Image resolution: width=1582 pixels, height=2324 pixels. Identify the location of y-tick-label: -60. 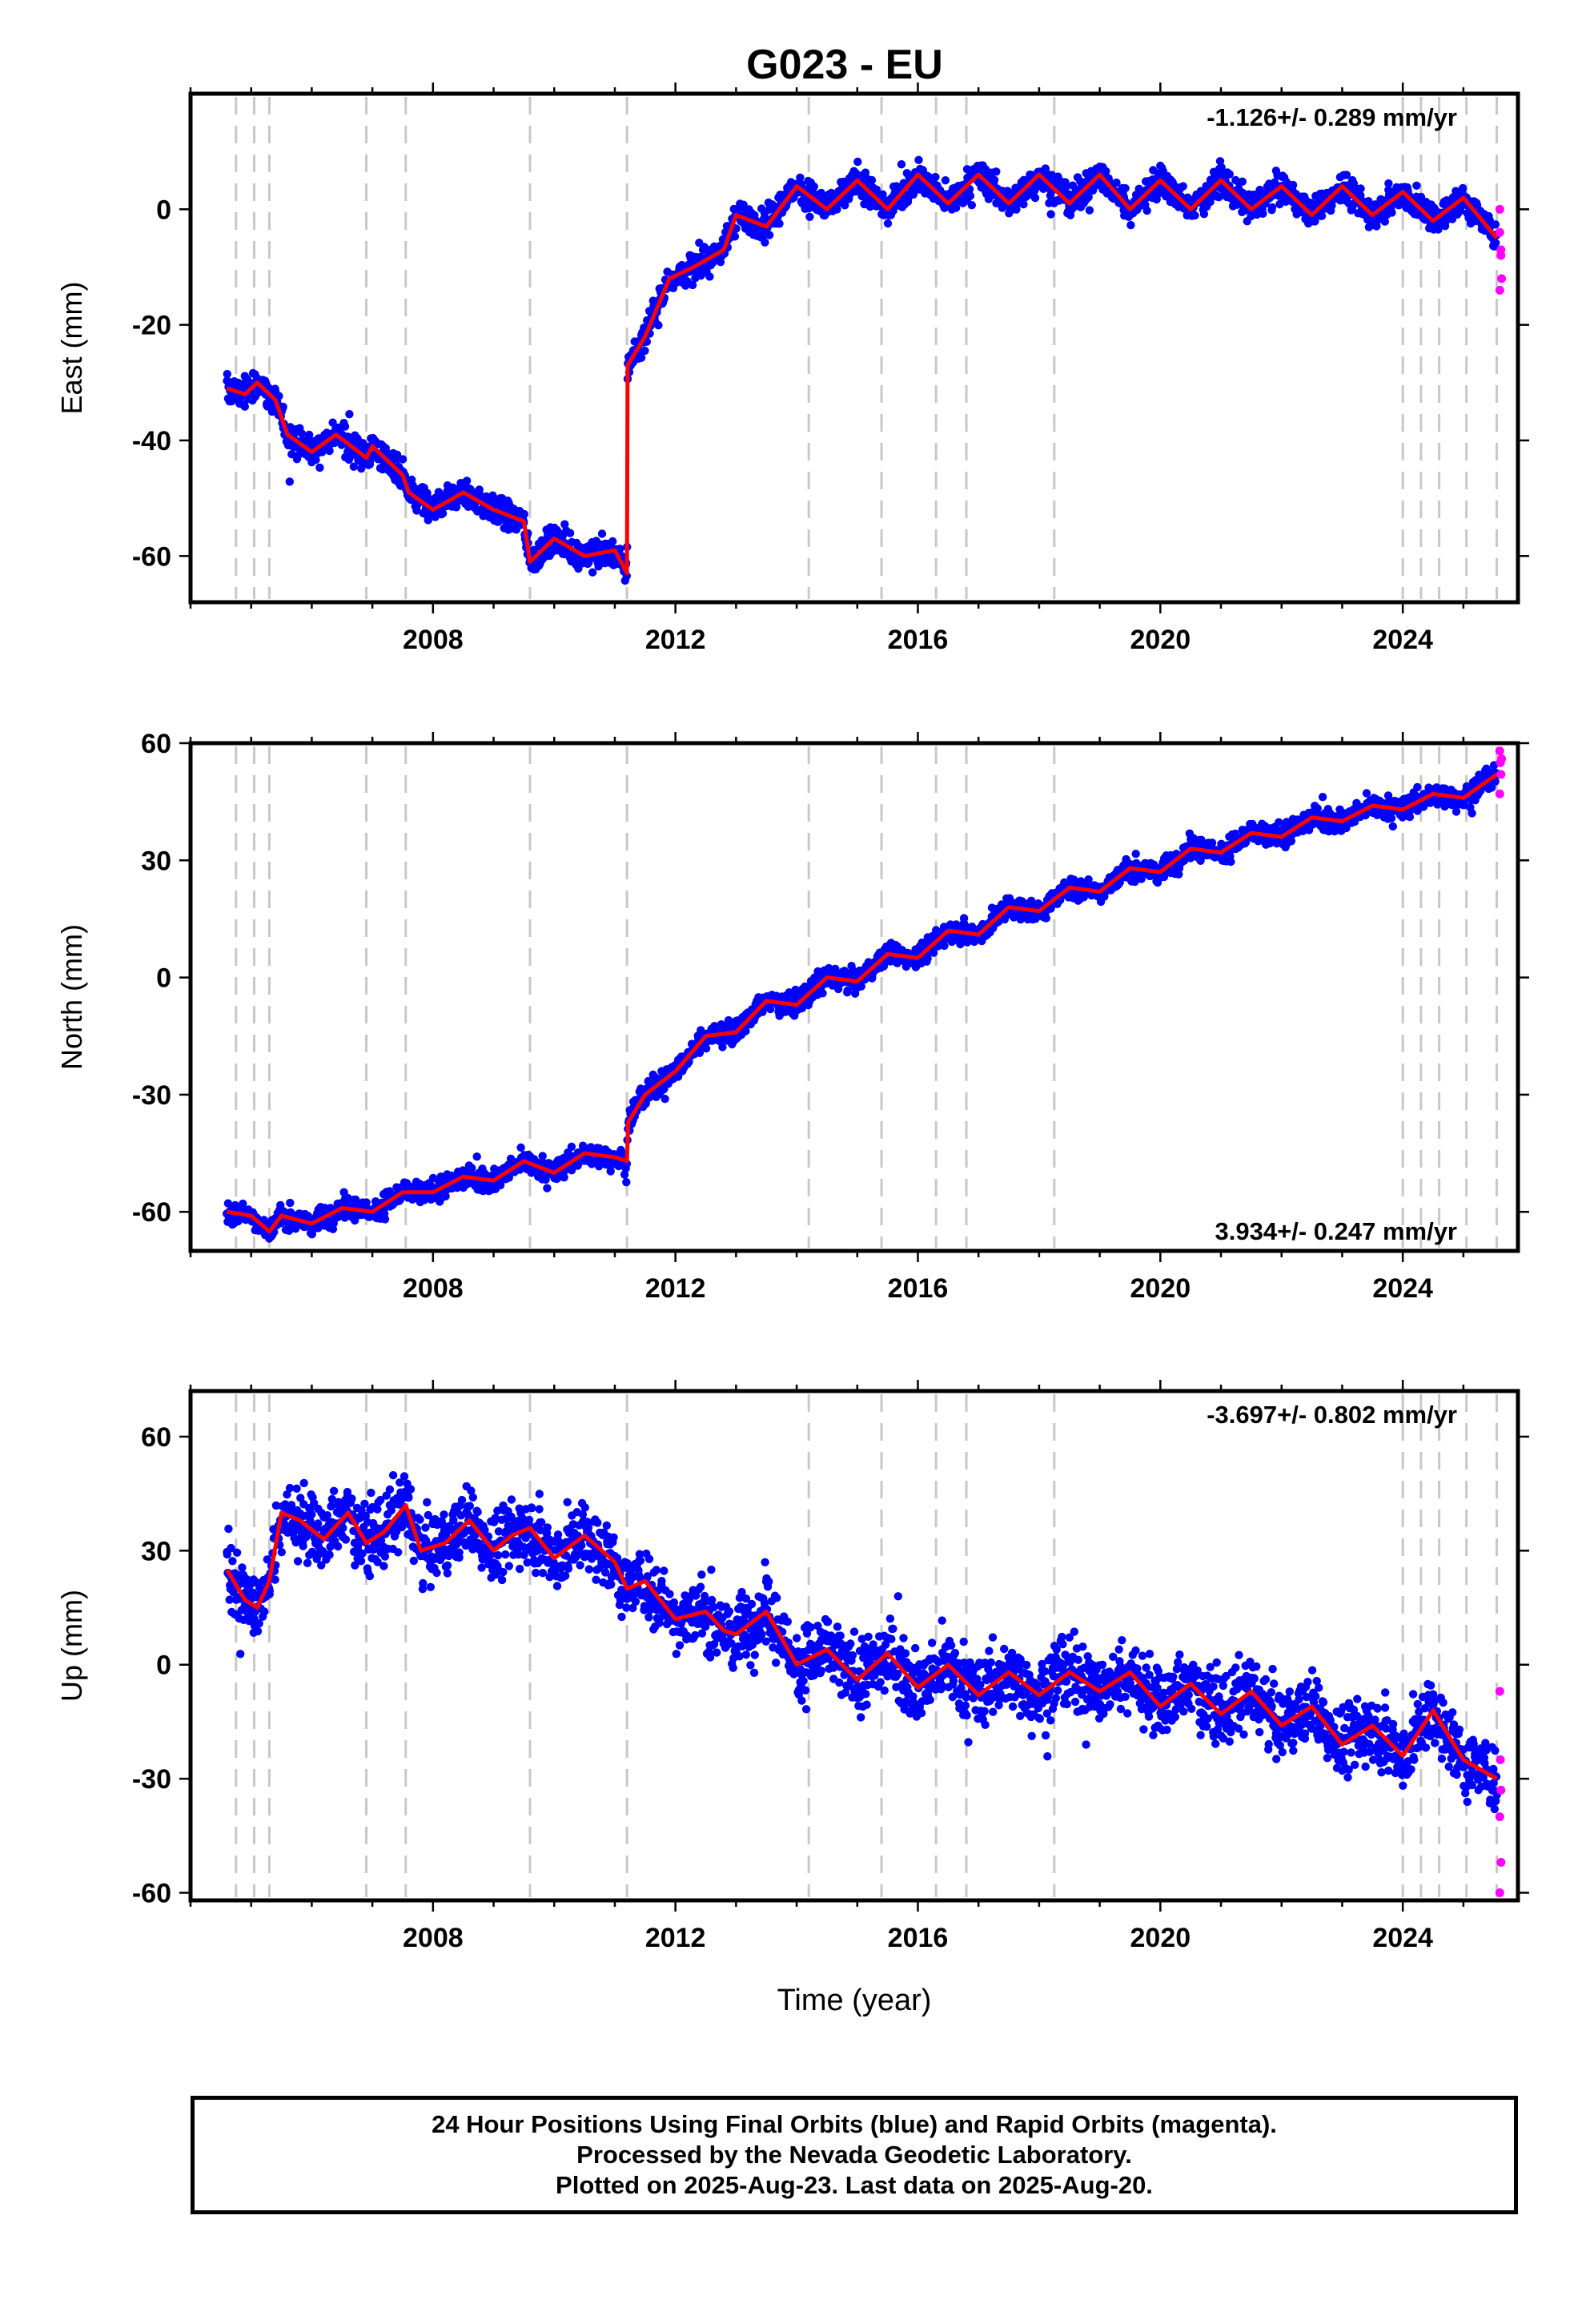
(151, 556).